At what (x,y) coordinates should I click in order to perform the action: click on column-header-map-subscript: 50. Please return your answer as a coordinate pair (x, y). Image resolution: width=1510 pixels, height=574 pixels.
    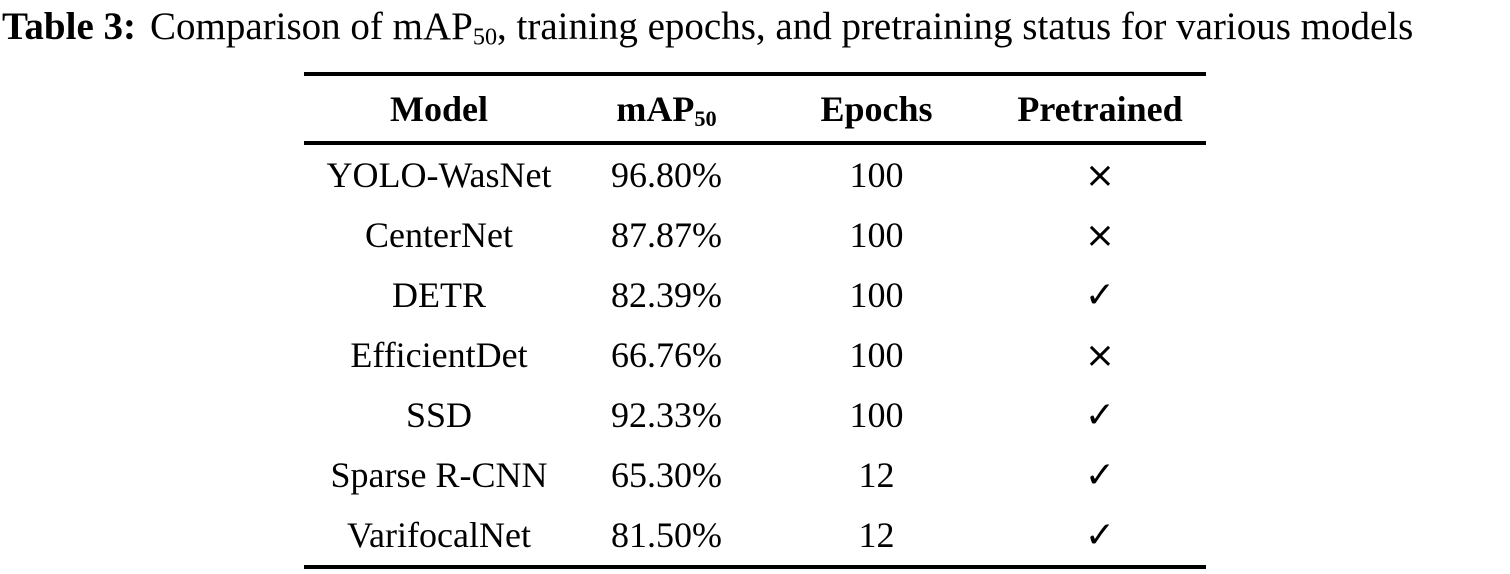
    Looking at the image, I should click on (705, 118).